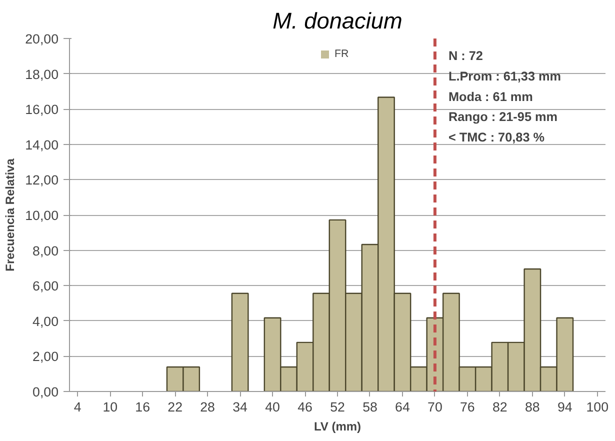 The width and height of the screenshot is (615, 441). I want to click on x-tick-label: 46, so click(305, 407).